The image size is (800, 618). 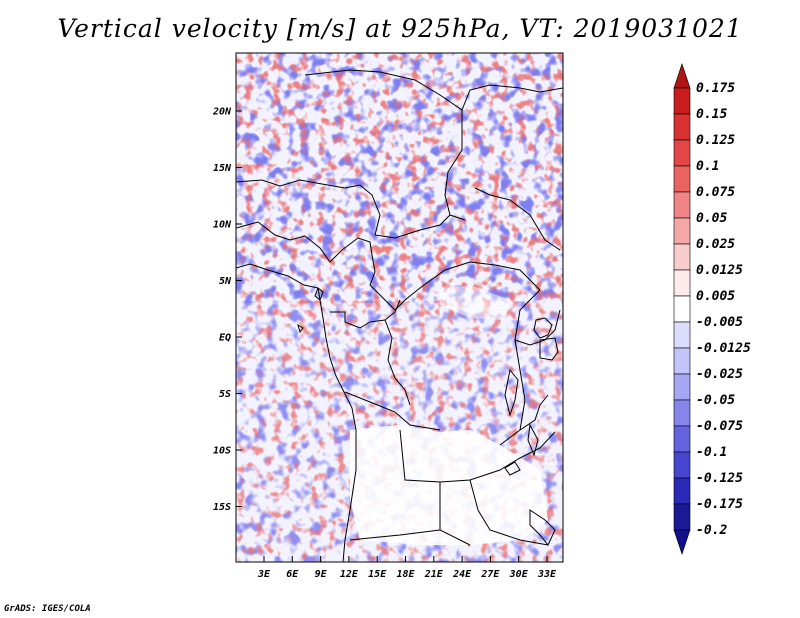 What do you see at coordinates (405, 574) in the screenshot?
I see `lon-label: 18E` at bounding box center [405, 574].